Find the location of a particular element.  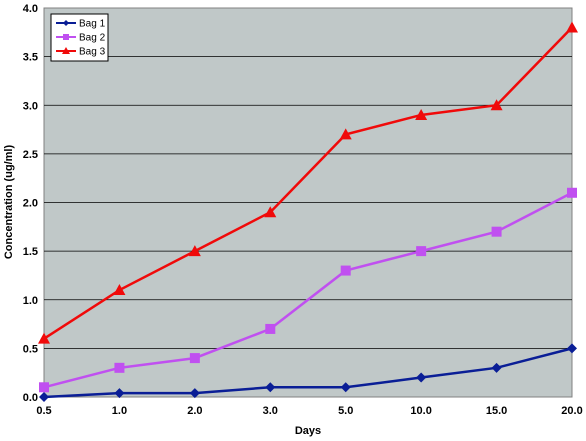

legend-item: Bag 1 is located at coordinates (81, 24).